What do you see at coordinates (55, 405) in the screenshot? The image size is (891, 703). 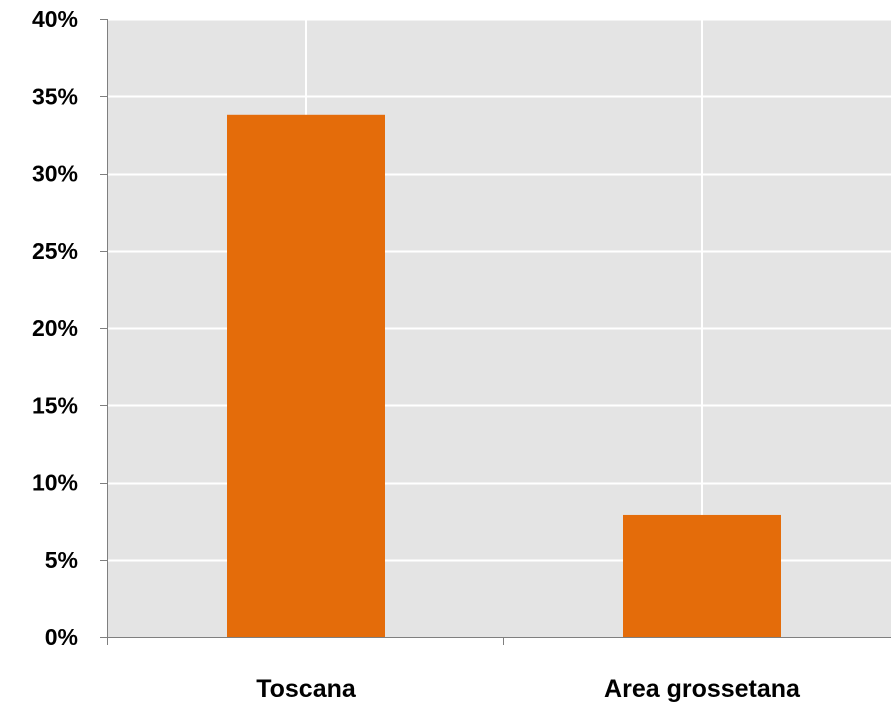 I see `y-tick-label: 15%` at bounding box center [55, 405].